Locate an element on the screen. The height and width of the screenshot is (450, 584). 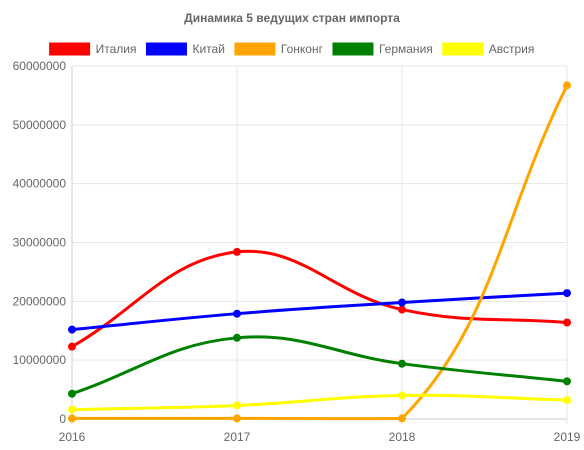
legend-item: Германия is located at coordinates (382, 49).